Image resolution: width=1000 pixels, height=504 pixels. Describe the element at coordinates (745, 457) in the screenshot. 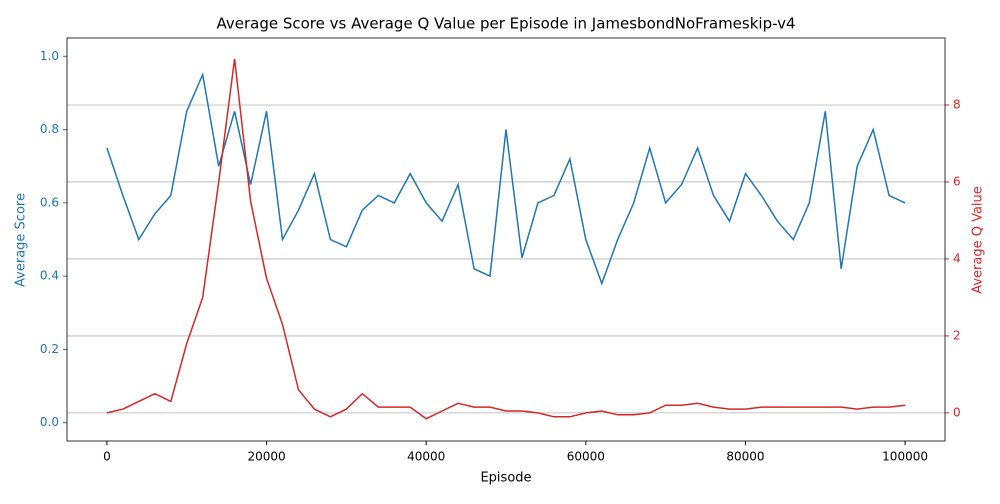

I see `x-tick-label: 80000` at that location.